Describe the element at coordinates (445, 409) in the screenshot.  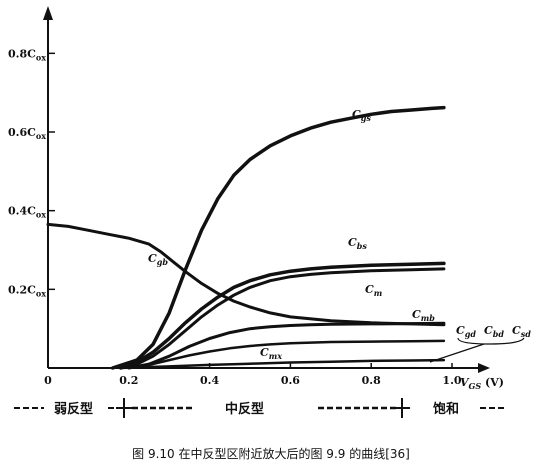
I see `region-strong-label: 饱和` at that location.